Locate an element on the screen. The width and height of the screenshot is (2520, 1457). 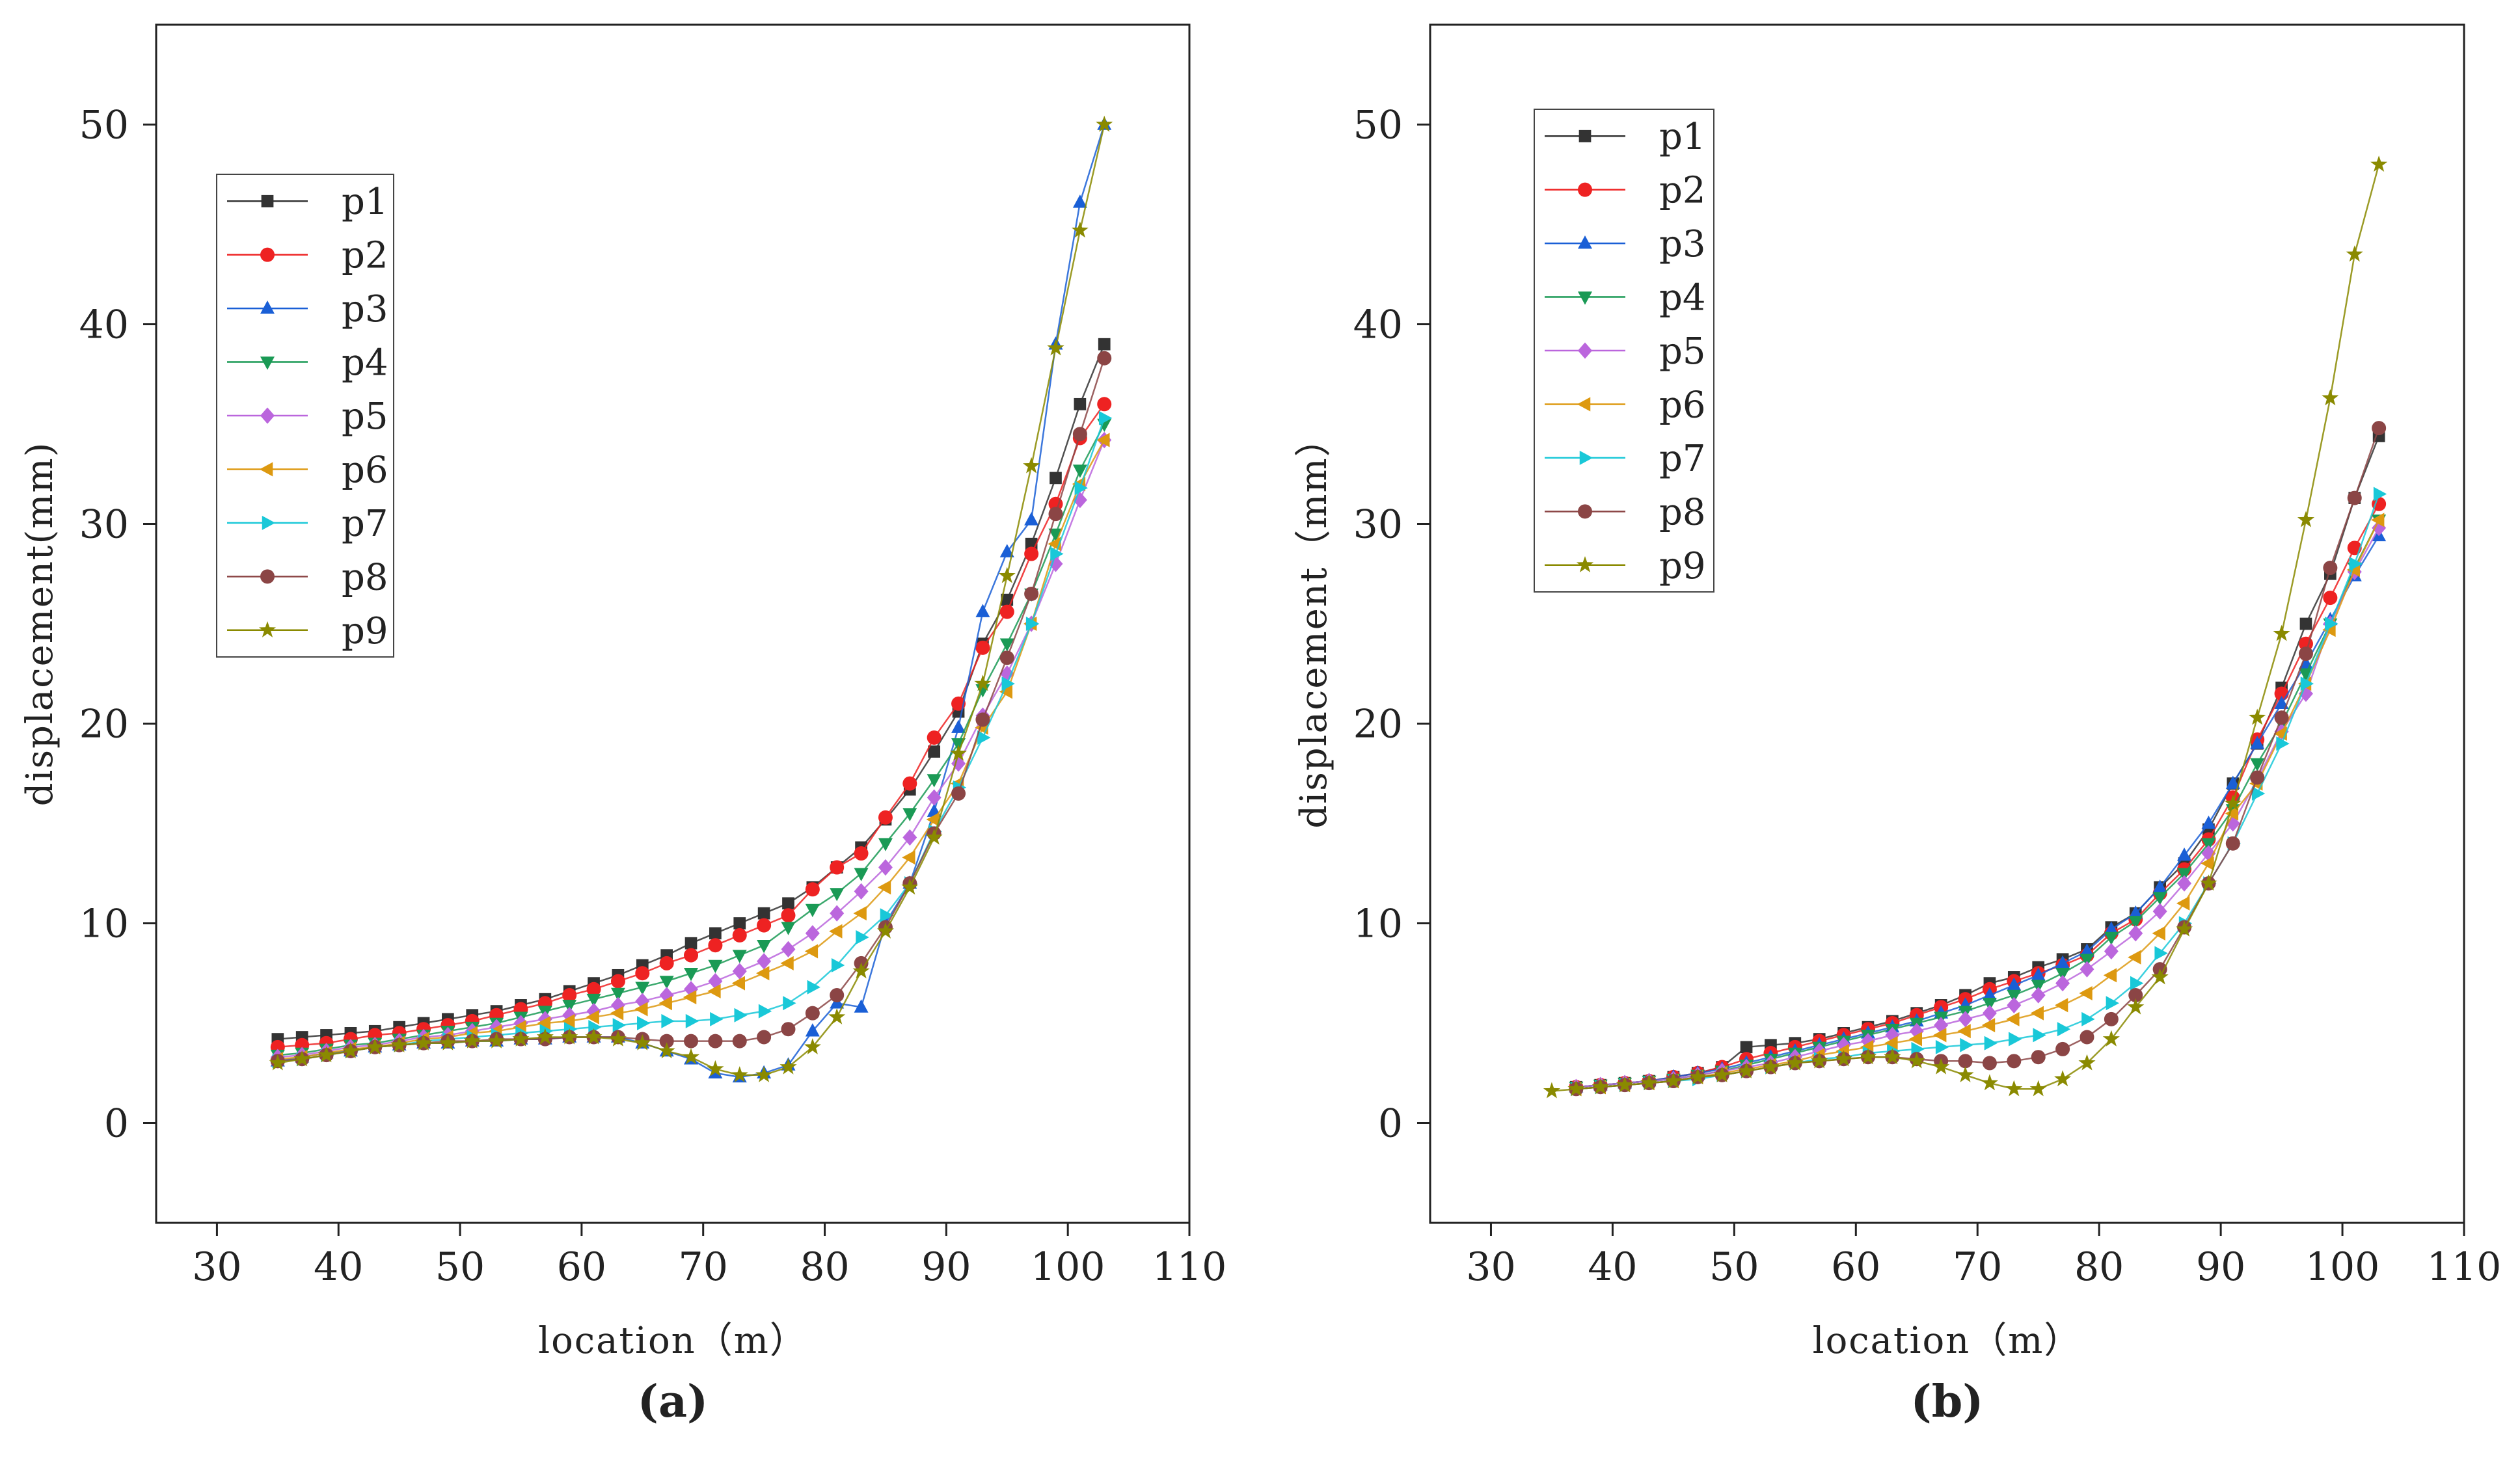
x-tick-label: 40 is located at coordinates (338, 1267).